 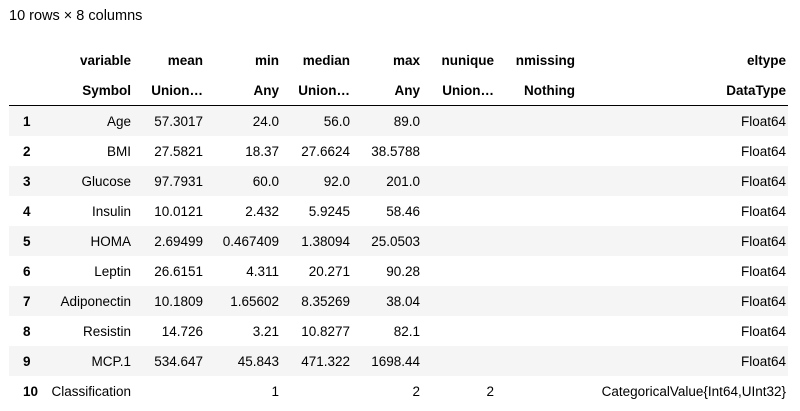 What do you see at coordinates (387, 361) in the screenshot?
I see `cell-max: 1698.44` at bounding box center [387, 361].